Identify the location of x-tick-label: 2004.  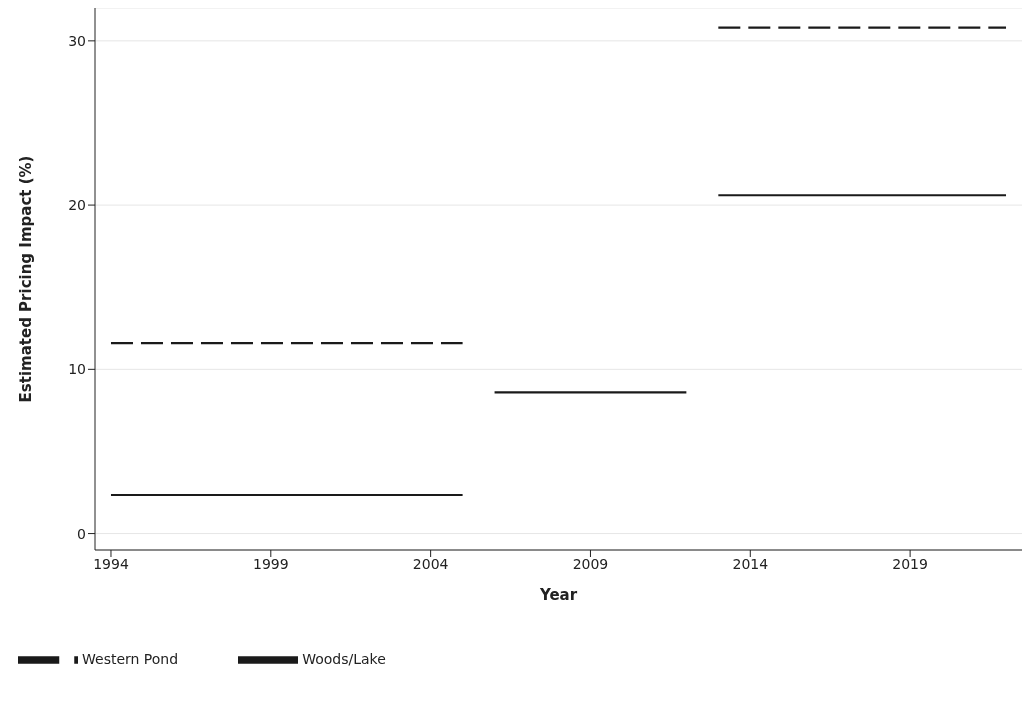
(430, 563).